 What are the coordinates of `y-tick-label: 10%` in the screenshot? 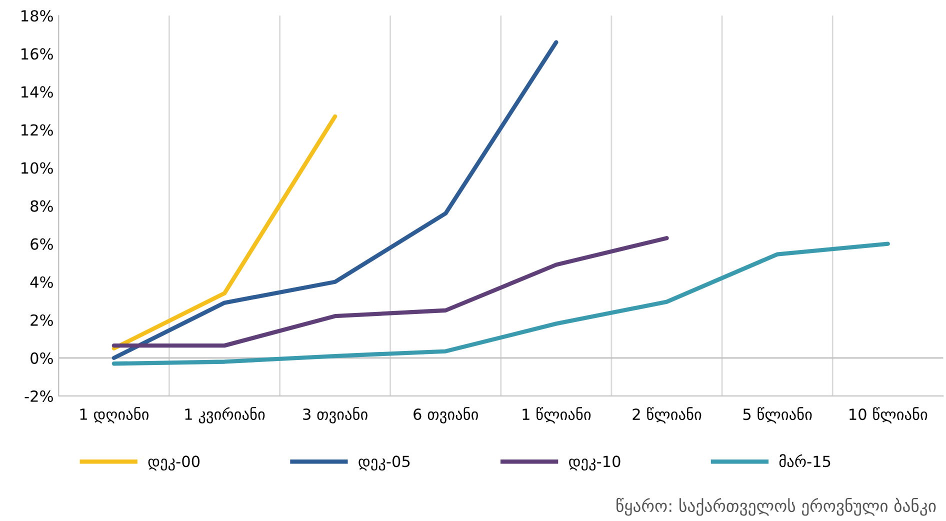 It's located at (37, 168).